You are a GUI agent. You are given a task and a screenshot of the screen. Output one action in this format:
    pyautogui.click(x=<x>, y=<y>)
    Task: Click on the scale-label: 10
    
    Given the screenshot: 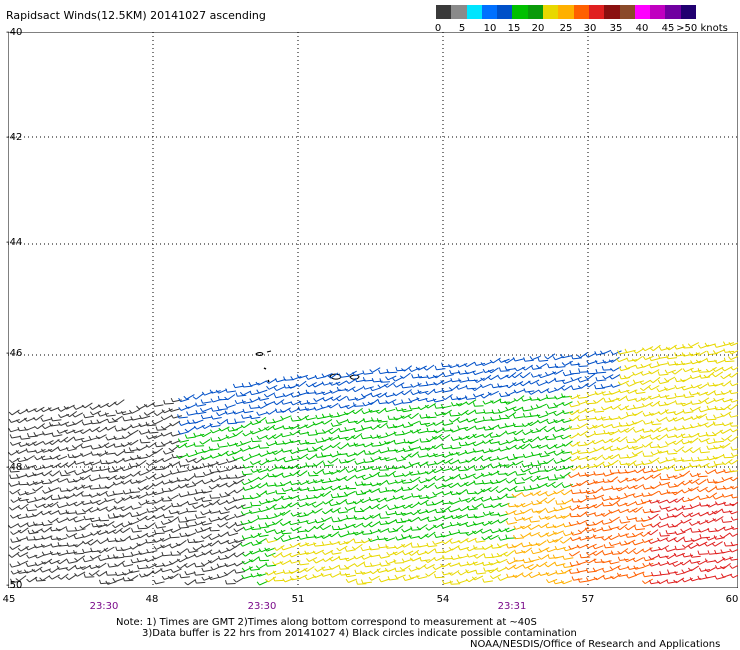 What is the action you would take?
    pyautogui.click(x=490, y=28)
    